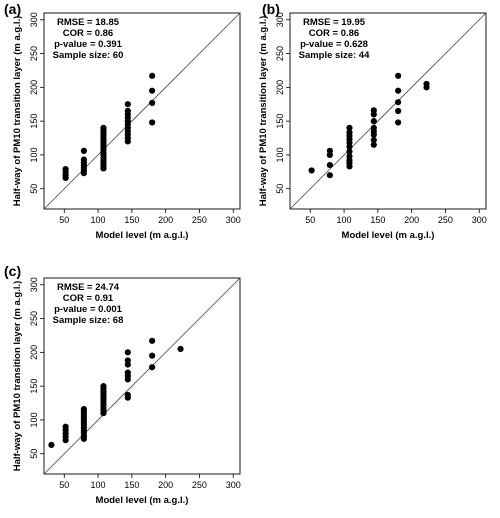  Describe the element at coordinates (334, 44) in the screenshot. I see `stat-line: p-value = 0.628` at that location.